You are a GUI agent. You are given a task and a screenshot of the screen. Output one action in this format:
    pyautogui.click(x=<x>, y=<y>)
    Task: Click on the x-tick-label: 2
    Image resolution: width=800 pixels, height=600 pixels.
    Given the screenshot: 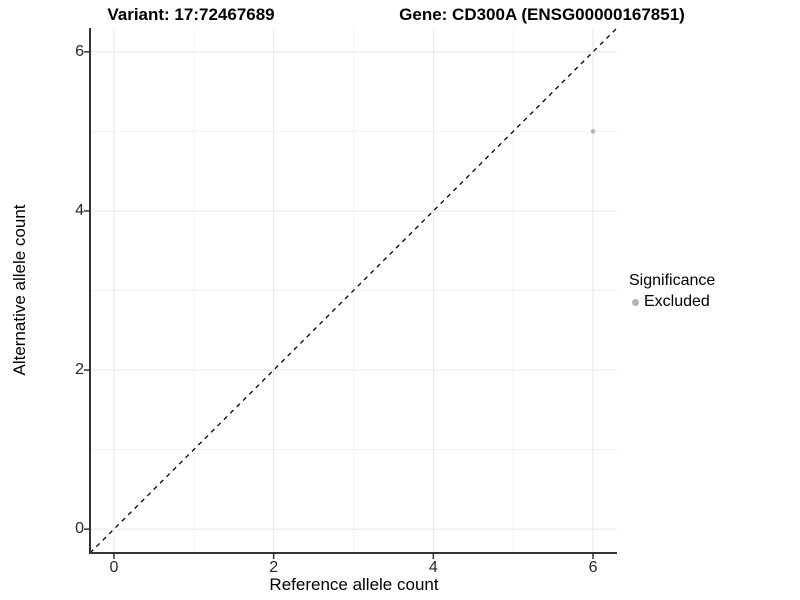 What is the action you would take?
    pyautogui.click(x=274, y=567)
    